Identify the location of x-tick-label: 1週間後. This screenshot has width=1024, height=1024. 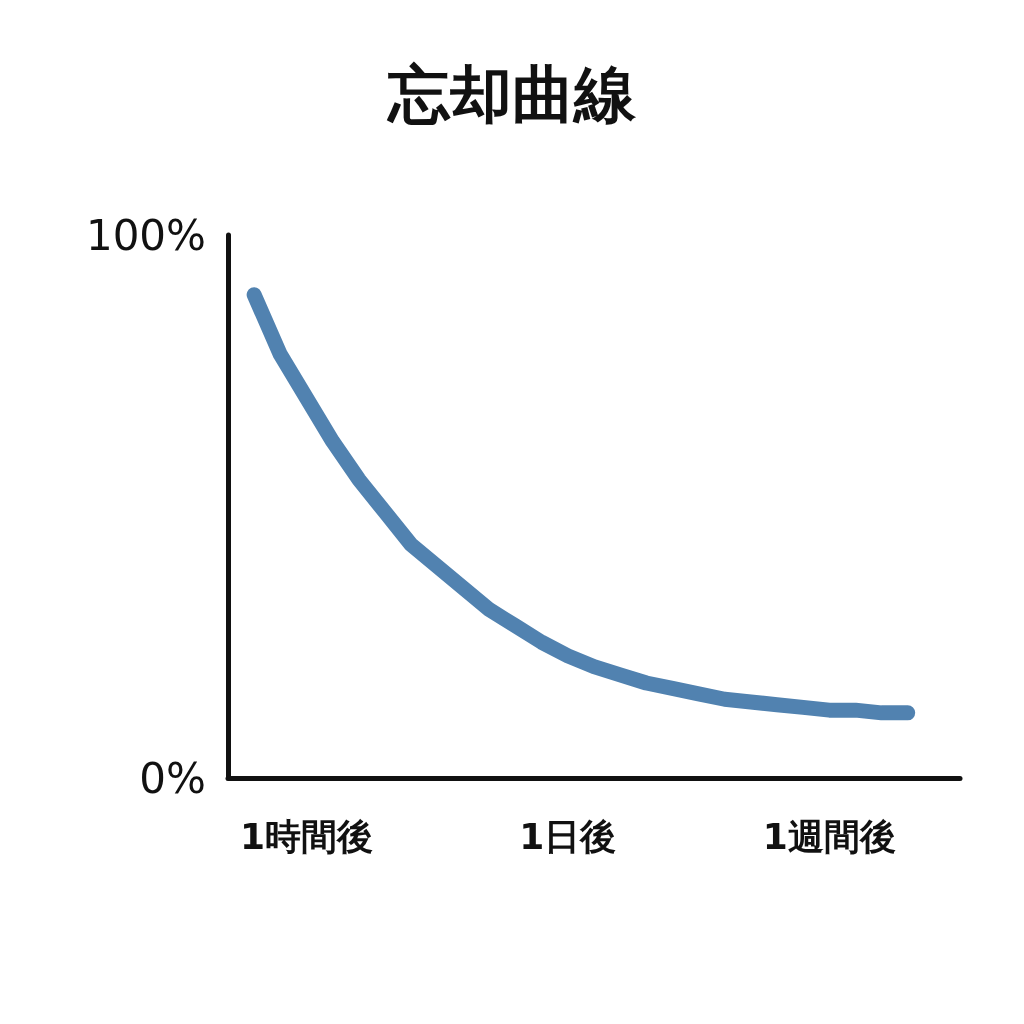
(829, 836).